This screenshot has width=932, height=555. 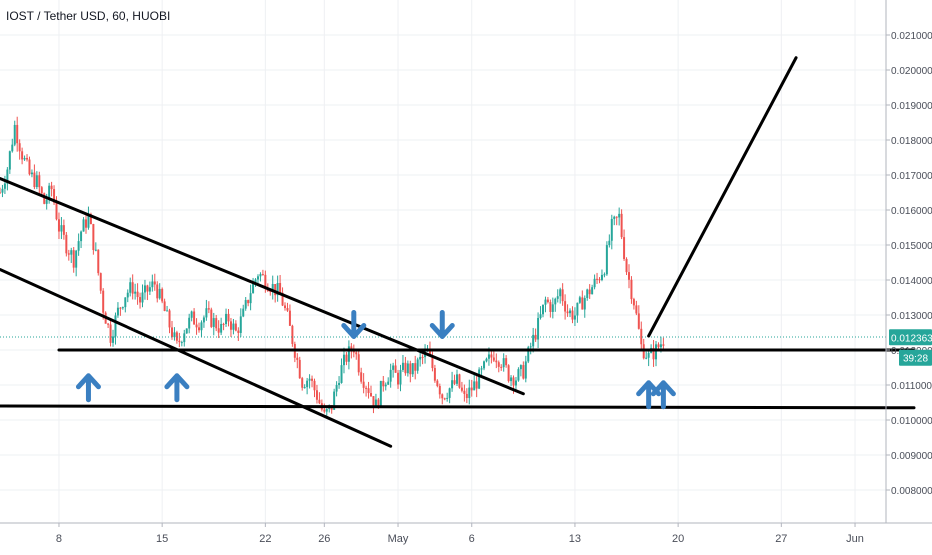 What do you see at coordinates (911, 36) in the screenshot?
I see `y-tick-label: 0.021000` at bounding box center [911, 36].